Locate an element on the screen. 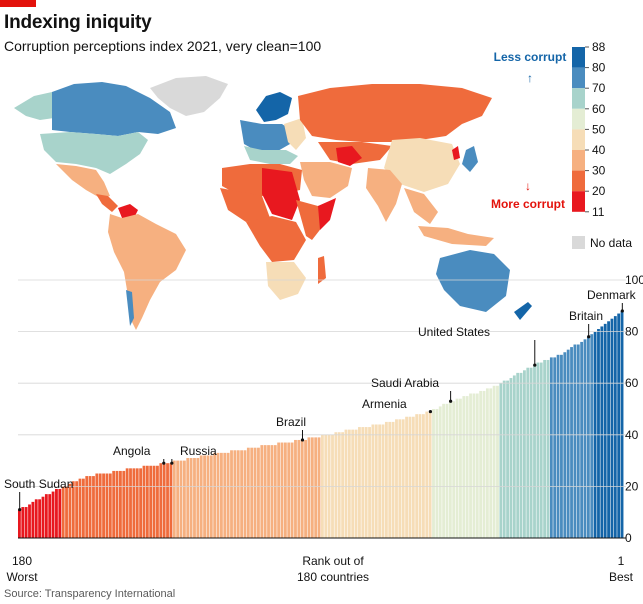 The height and width of the screenshot is (604, 643). legend-tick-label: 88 is located at coordinates (599, 47).